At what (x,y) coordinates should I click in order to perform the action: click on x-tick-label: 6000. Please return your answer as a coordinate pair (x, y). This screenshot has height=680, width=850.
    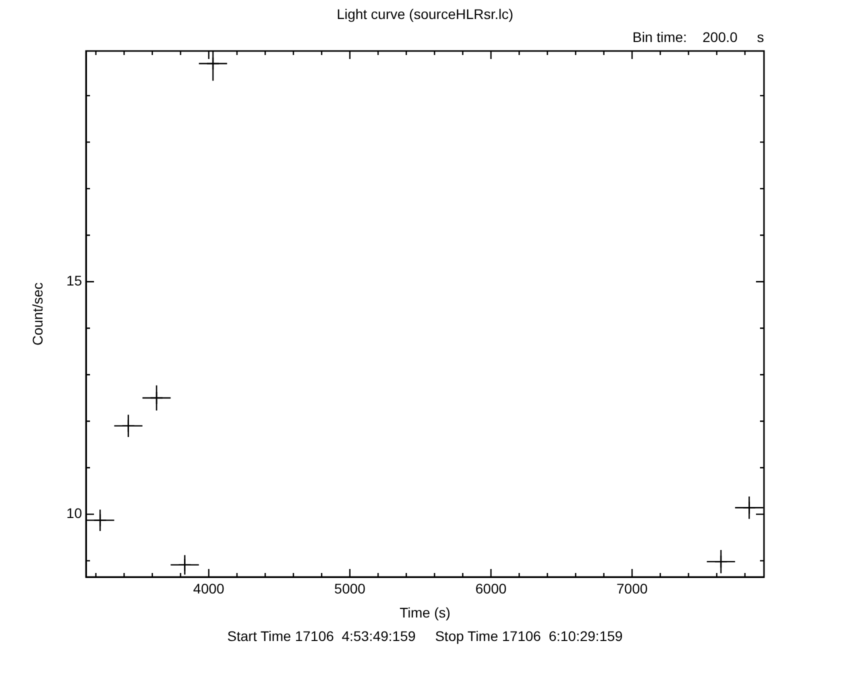
    Looking at the image, I should click on (491, 588).